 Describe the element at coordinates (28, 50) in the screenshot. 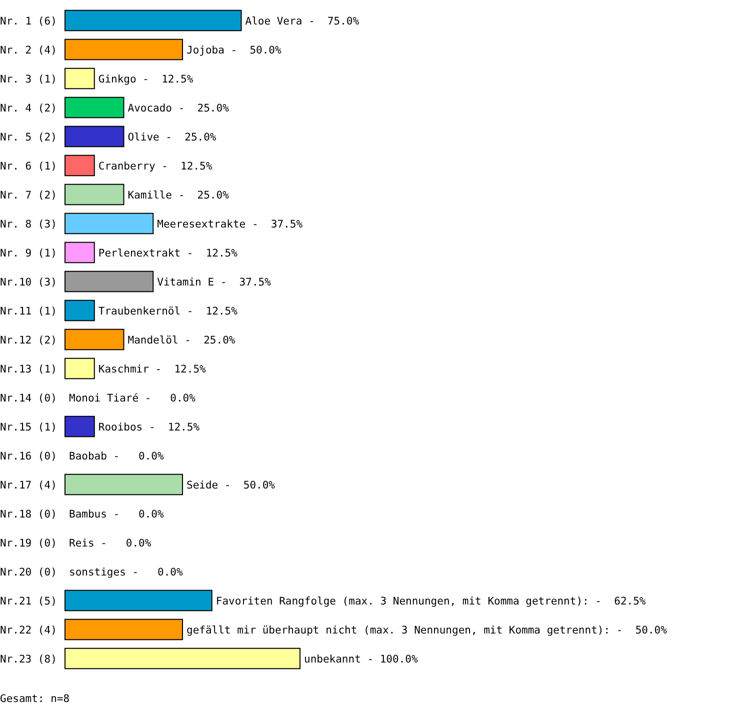

I see `y-tick-label: Nr. 2 (4)` at that location.